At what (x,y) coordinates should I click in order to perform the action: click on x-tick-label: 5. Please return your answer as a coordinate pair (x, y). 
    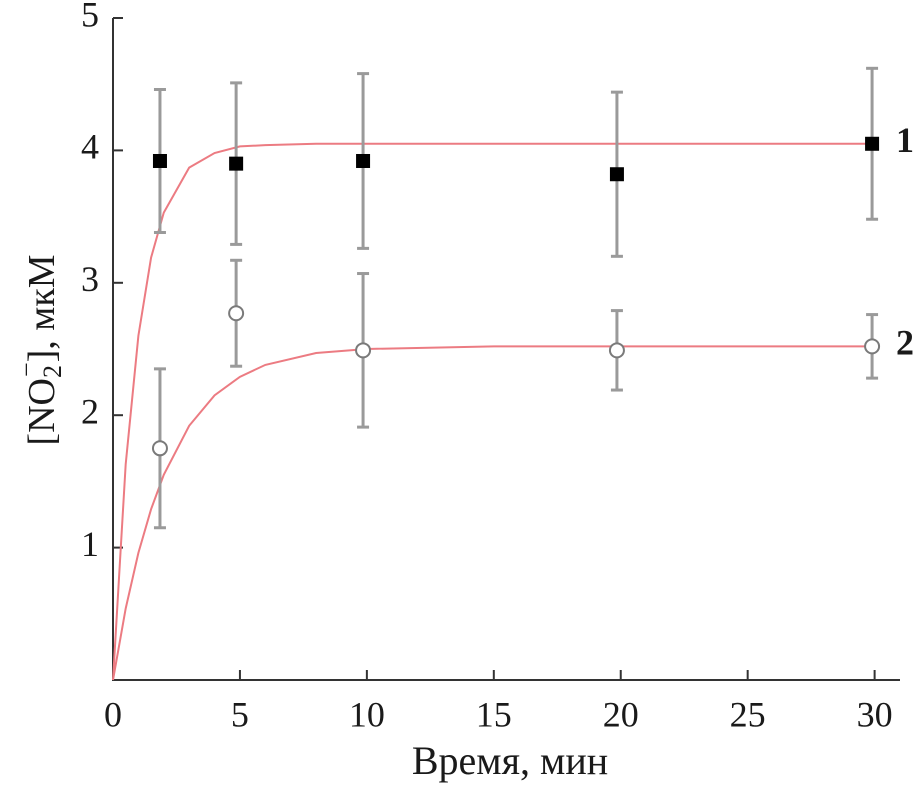
    Looking at the image, I should click on (240, 714).